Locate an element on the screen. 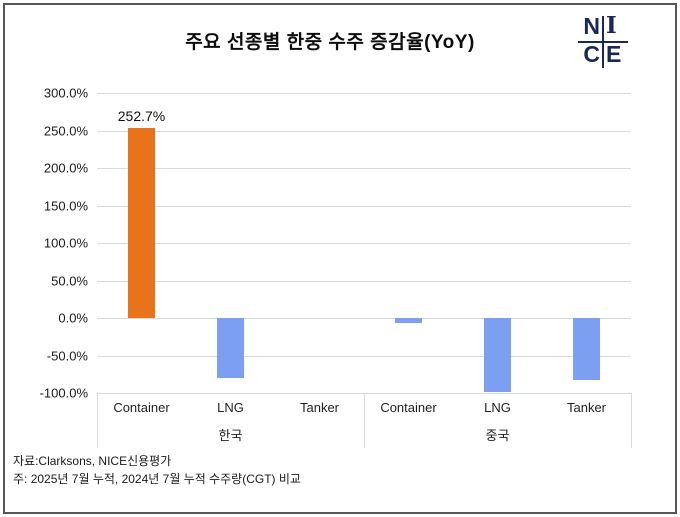  y-tick-label: 250.0% is located at coordinates (65, 130).